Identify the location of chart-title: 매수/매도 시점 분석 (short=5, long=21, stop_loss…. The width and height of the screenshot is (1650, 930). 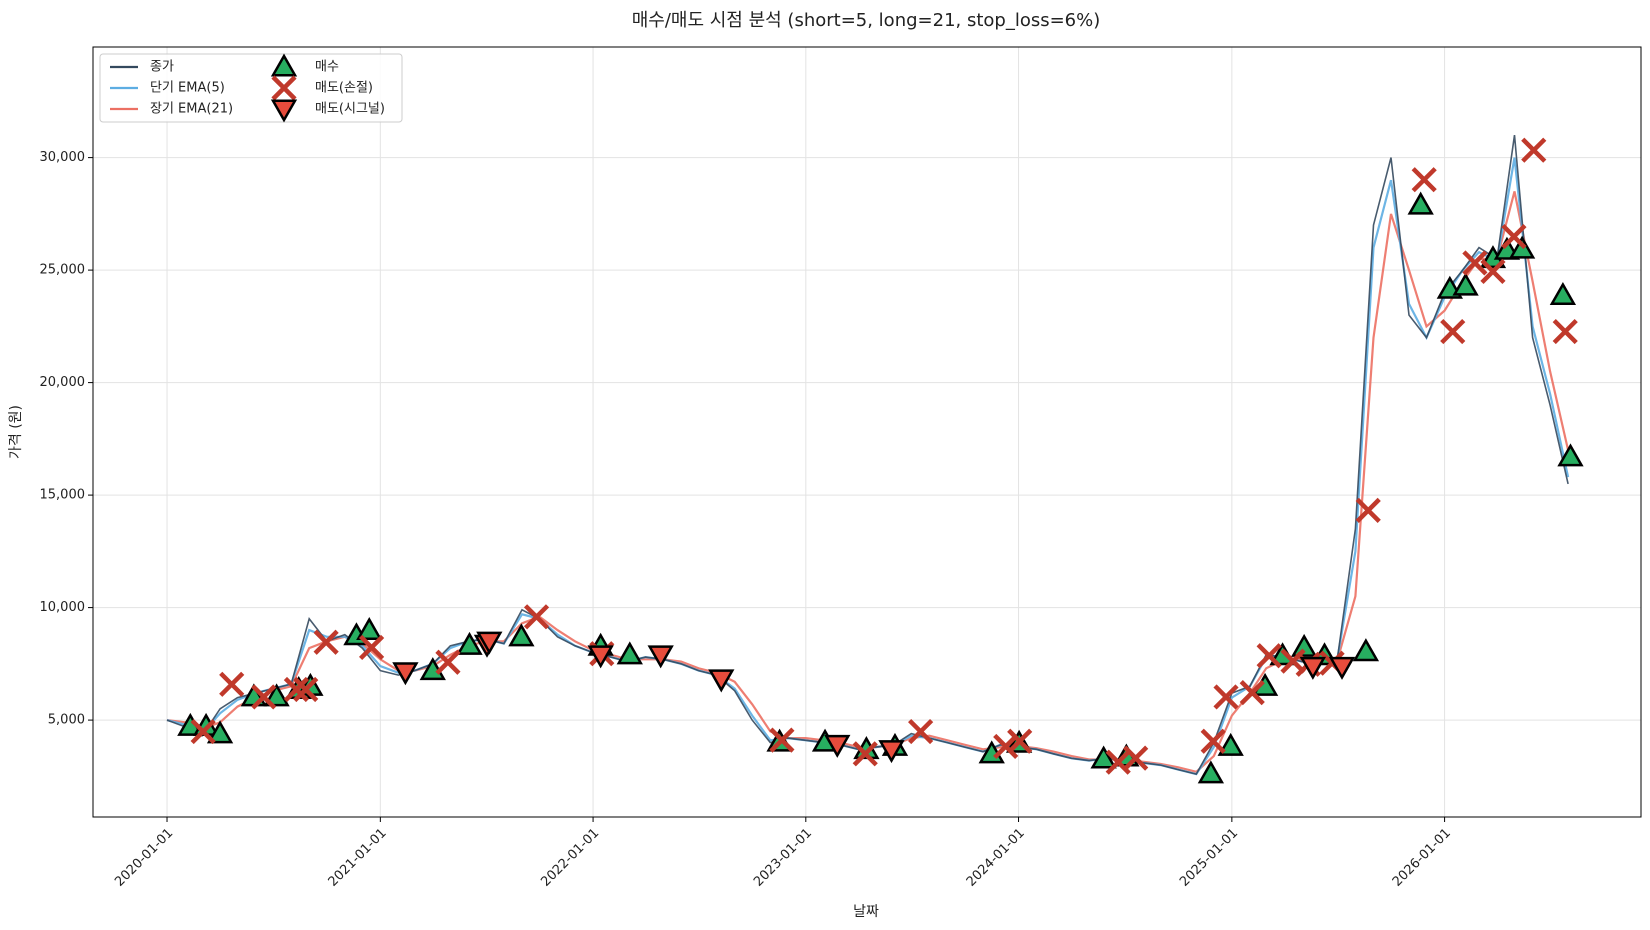
(866, 20).